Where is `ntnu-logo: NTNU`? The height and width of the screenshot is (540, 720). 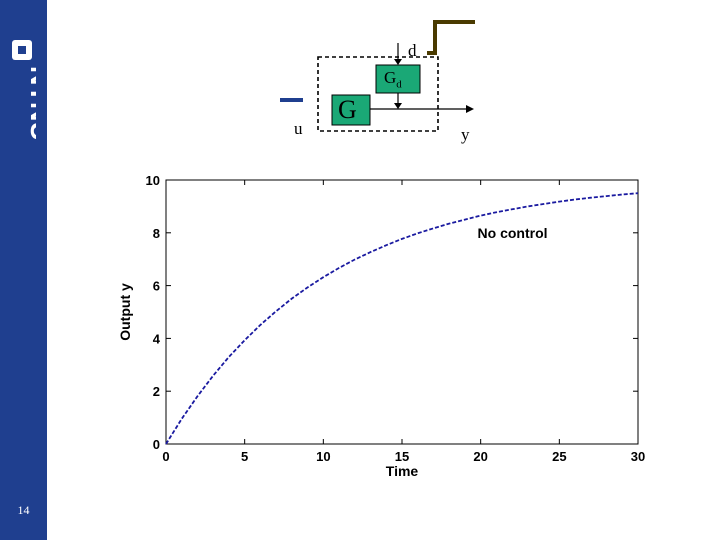
ntnu-logo: NTNU is located at coordinates (24, 90).